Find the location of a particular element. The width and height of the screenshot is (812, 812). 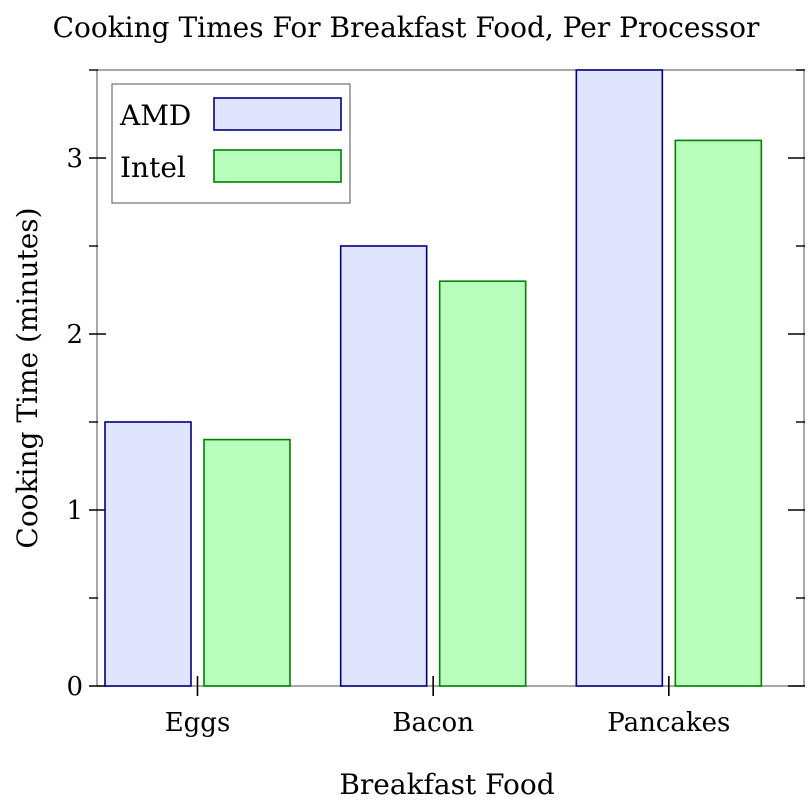

legend: AMD Intel is located at coordinates (231, 143).